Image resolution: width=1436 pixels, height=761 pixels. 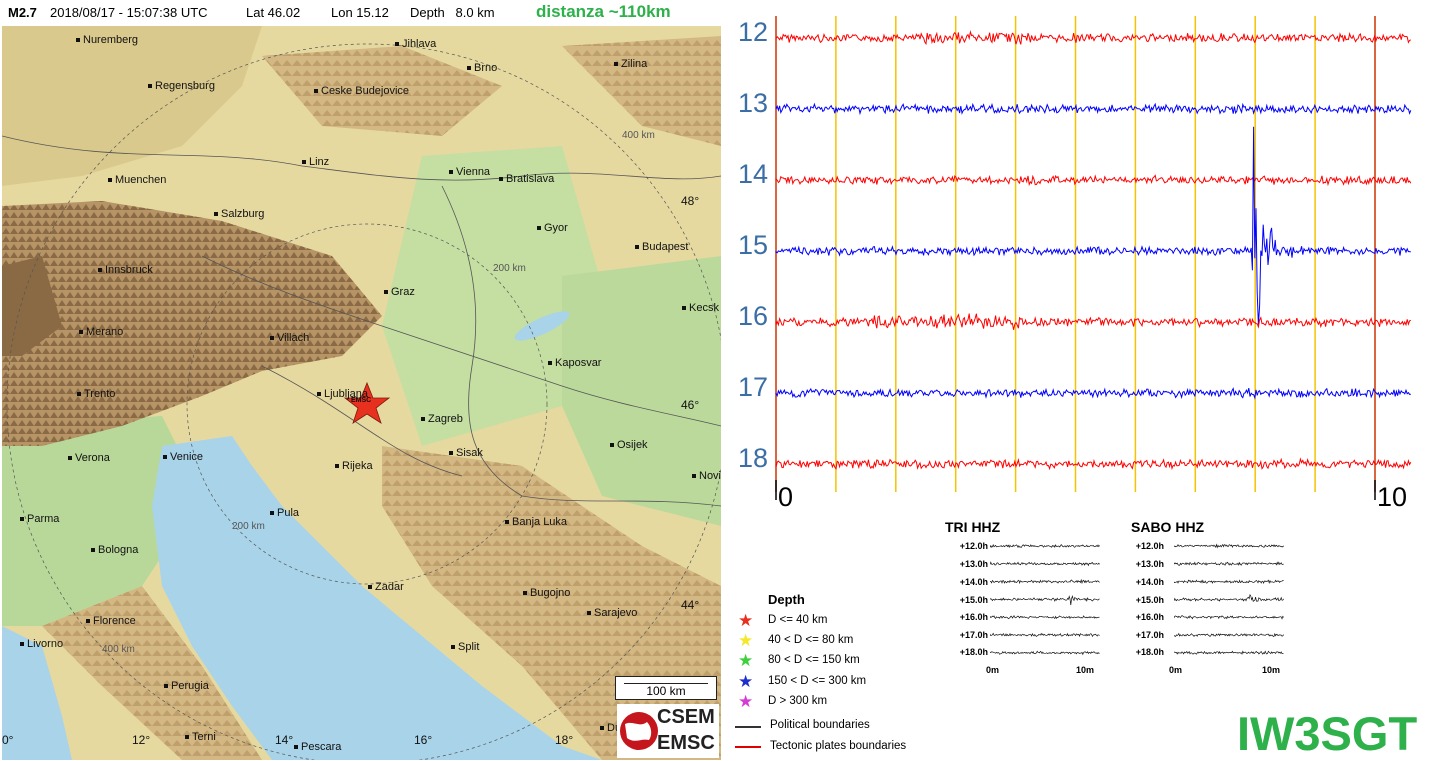 I want to click on axis-start: 0, so click(x=786, y=497).